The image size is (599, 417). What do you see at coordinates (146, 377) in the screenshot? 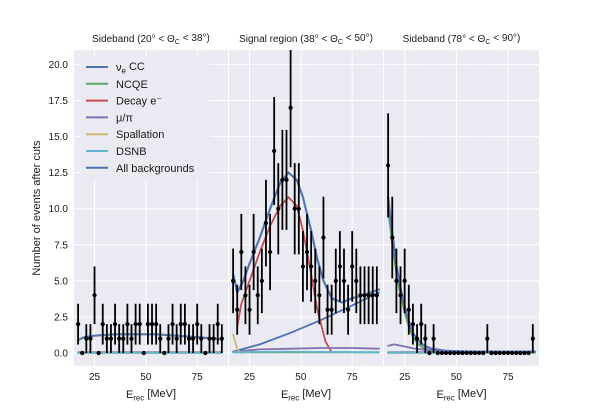
I see `x-tick-label: 50` at bounding box center [146, 377].